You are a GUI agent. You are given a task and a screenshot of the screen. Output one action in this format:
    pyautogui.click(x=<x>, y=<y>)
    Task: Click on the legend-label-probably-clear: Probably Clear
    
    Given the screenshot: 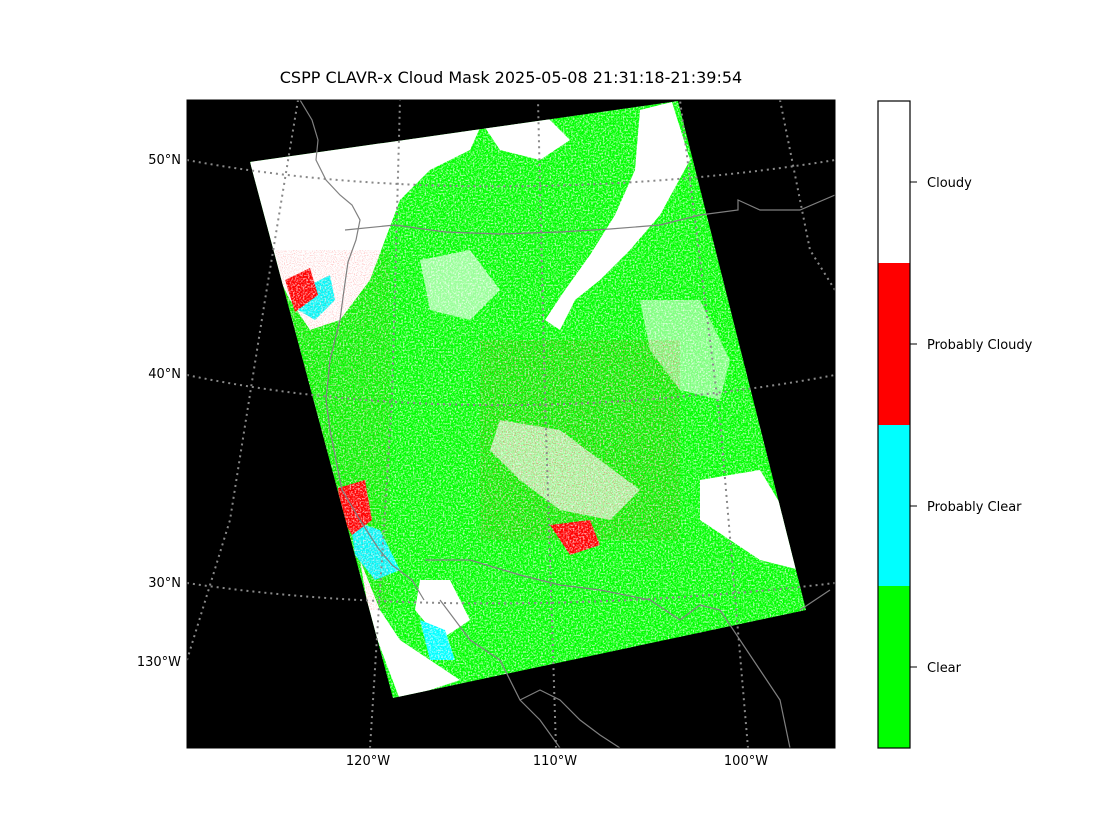 What is the action you would take?
    pyautogui.click(x=974, y=507)
    